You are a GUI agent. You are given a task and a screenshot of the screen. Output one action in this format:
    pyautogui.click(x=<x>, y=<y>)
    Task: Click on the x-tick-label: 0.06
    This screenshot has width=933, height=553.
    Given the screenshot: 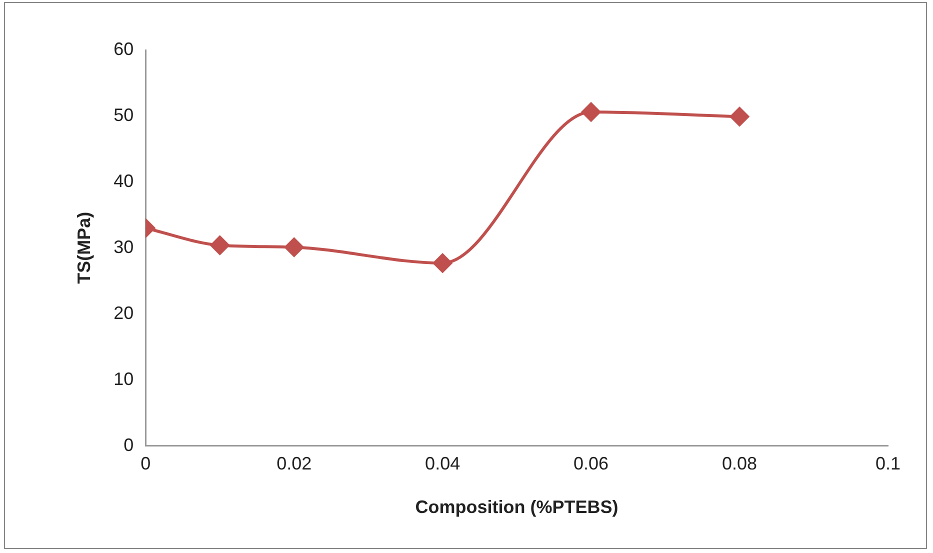 What is the action you would take?
    pyautogui.click(x=591, y=464)
    